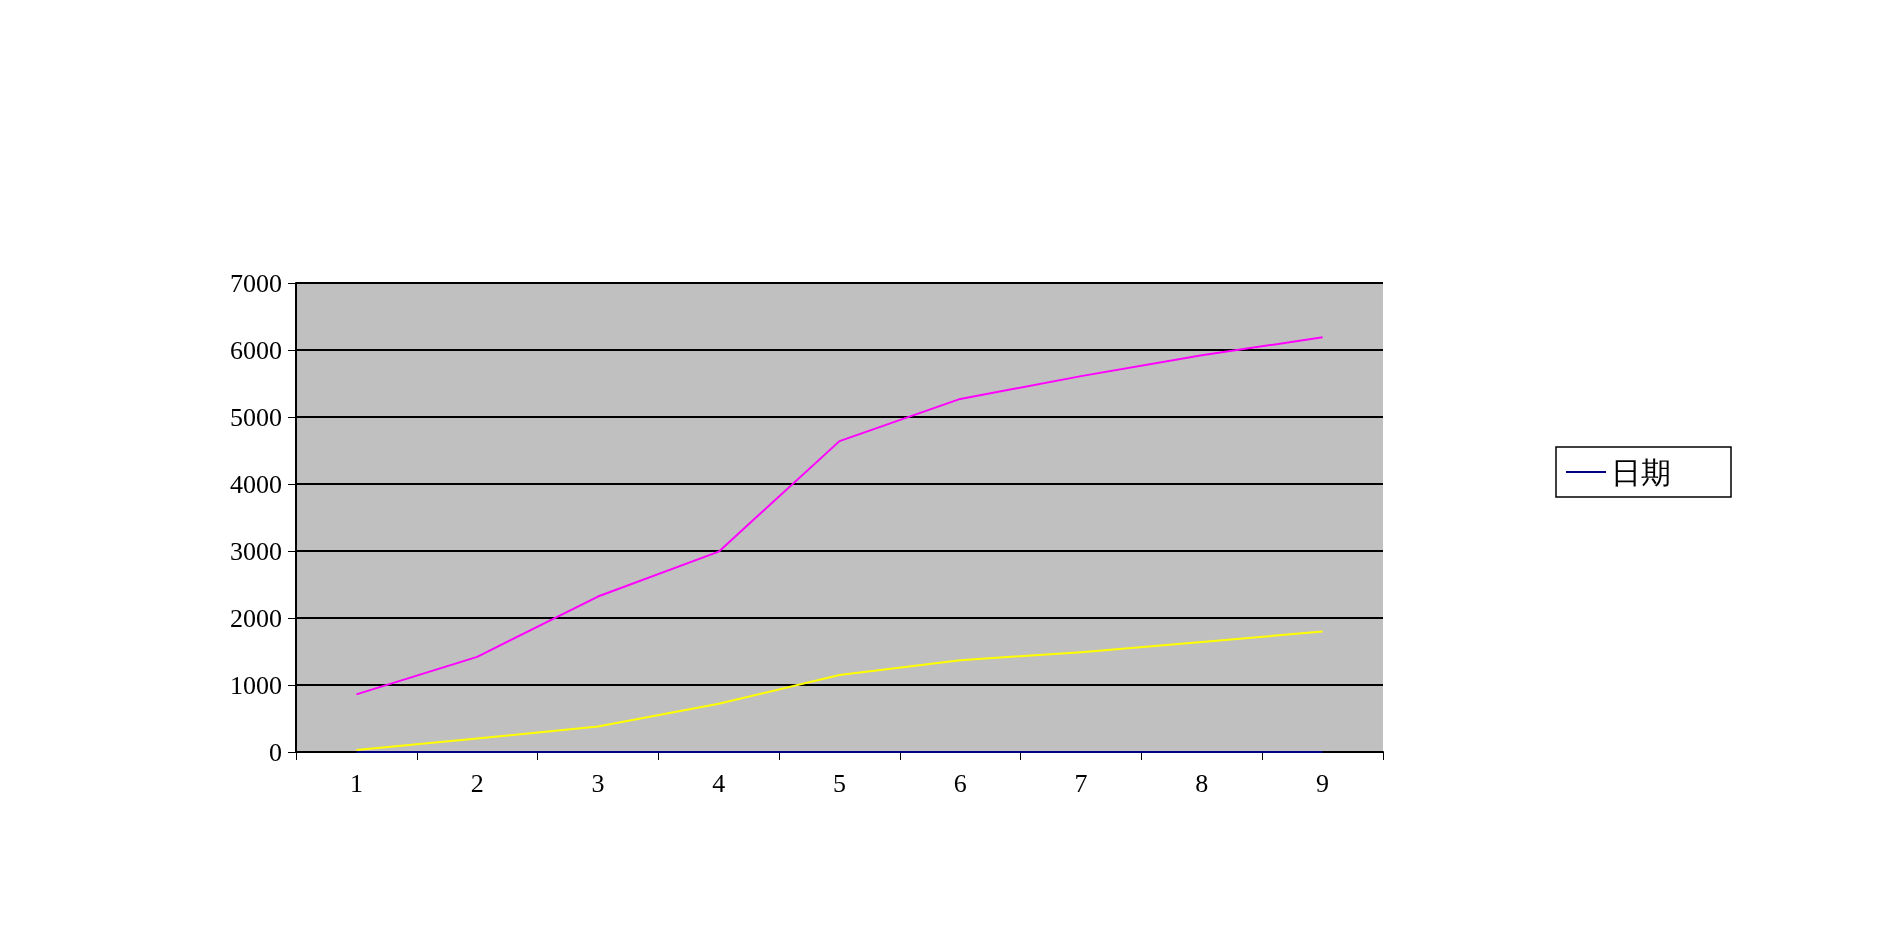 The height and width of the screenshot is (944, 1889). What do you see at coordinates (1641, 472) in the screenshot?
I see `legend-label: 日期` at bounding box center [1641, 472].